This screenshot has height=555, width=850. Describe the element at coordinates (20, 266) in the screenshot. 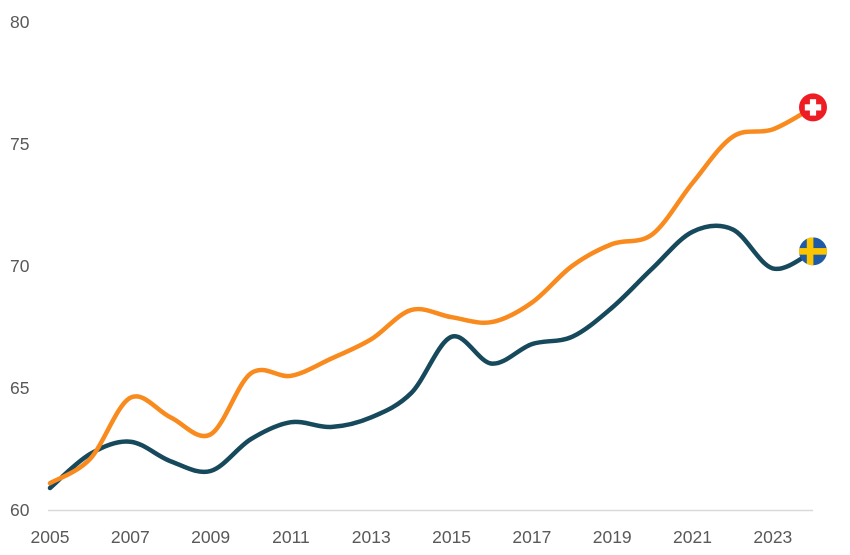

I see `y-tick-label-70: 70` at that location.